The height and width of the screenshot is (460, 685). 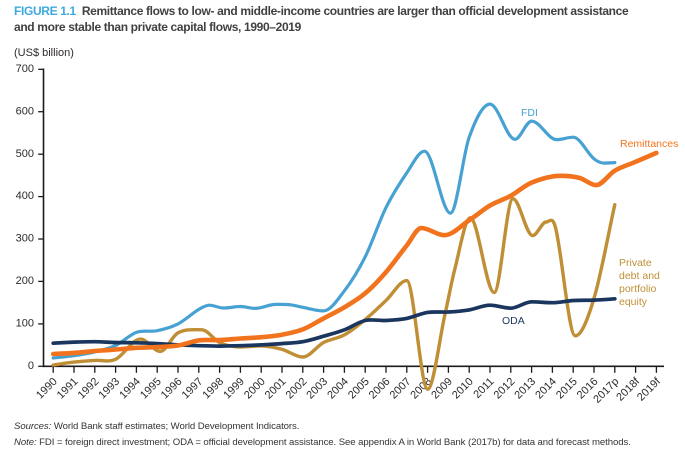 I want to click on svg-text: 2002, so click(x=297, y=389).